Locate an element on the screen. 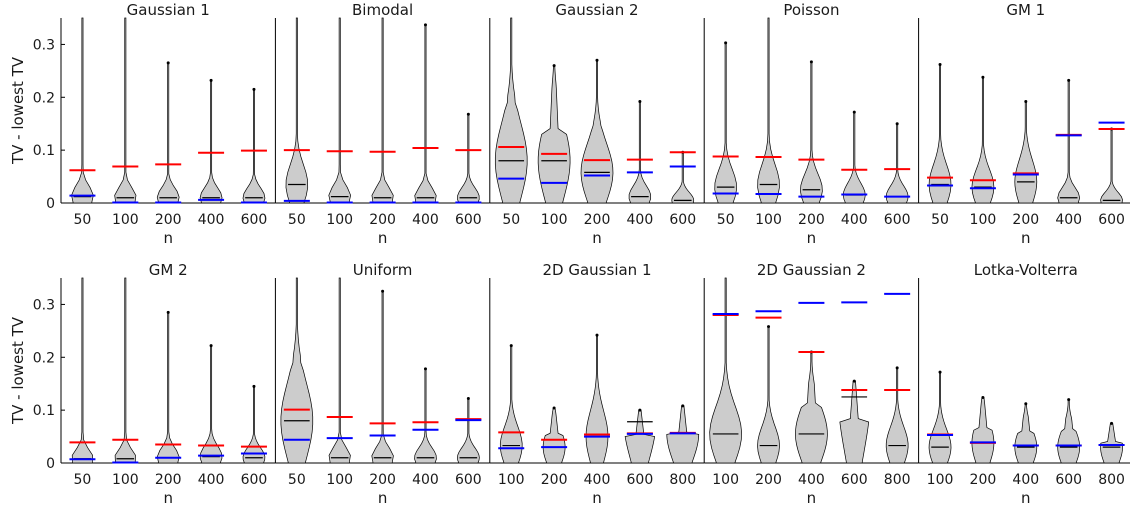 This screenshot has height=514, width=1130. panel-uniform: Uniform 50 100 200 400 600 n is located at coordinates (382, 384).